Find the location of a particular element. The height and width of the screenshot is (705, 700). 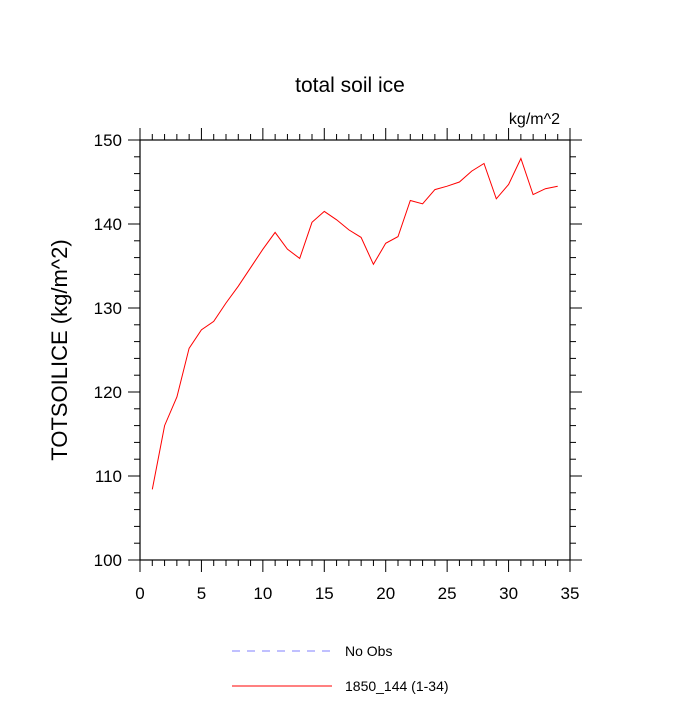

x-tick-label: 30 is located at coordinates (508, 593).